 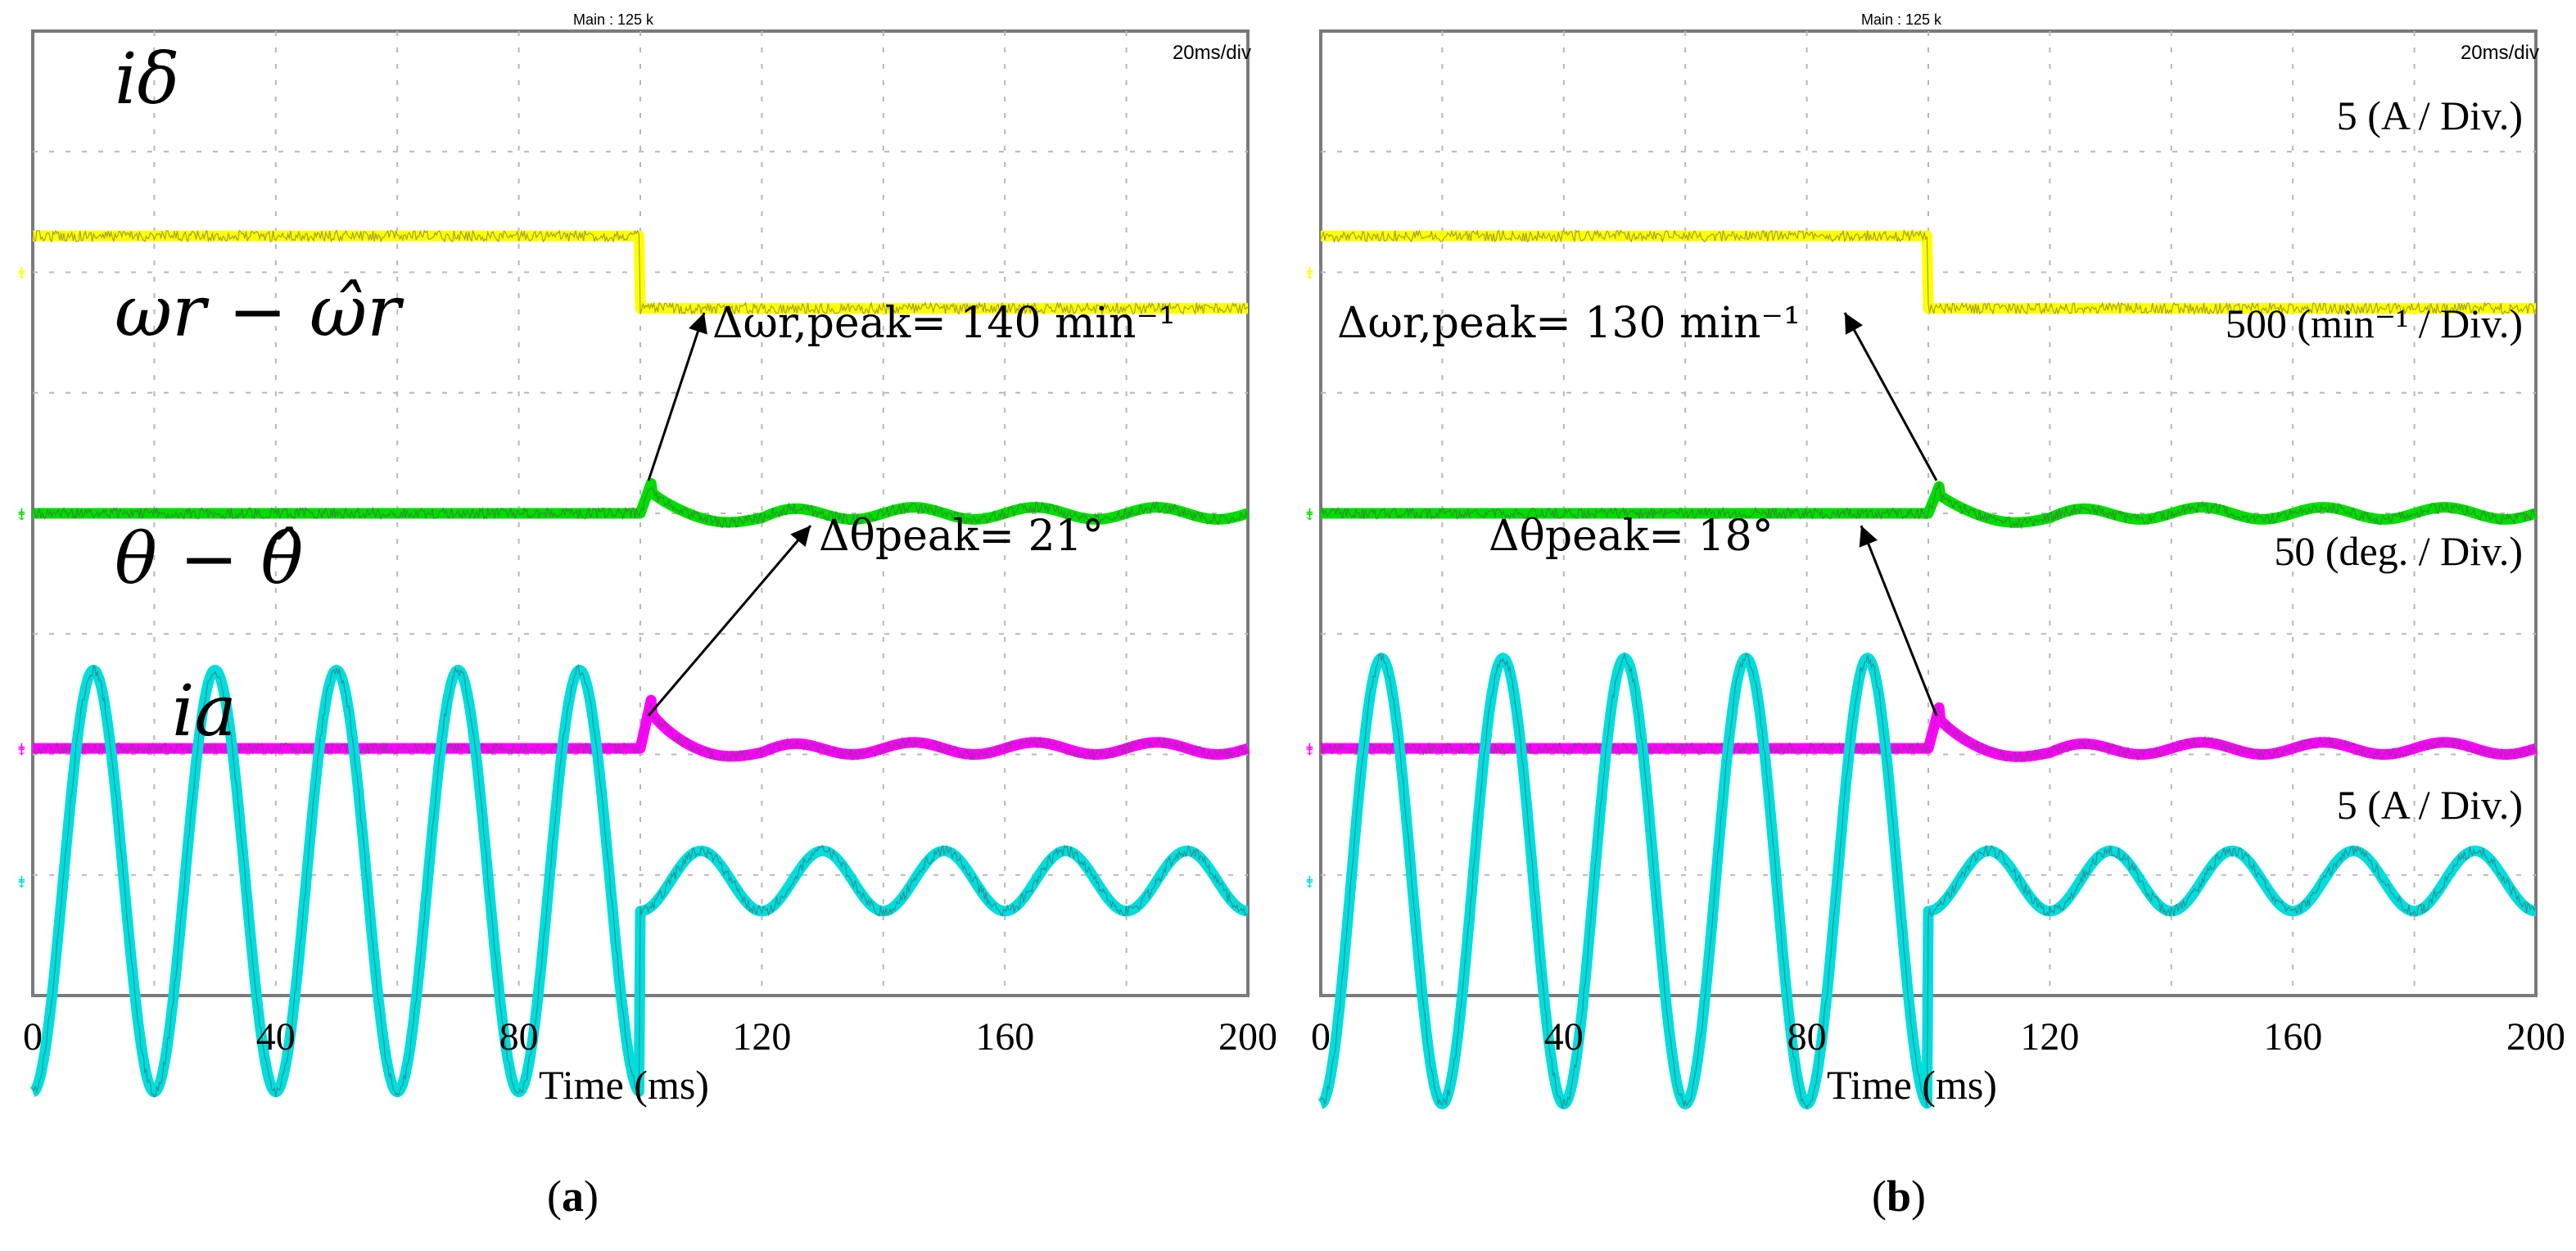 I want to click on annotations: Δωr,peak= 130 min⁻¹ Δθpeak= 18°, so click(x=1637, y=508).